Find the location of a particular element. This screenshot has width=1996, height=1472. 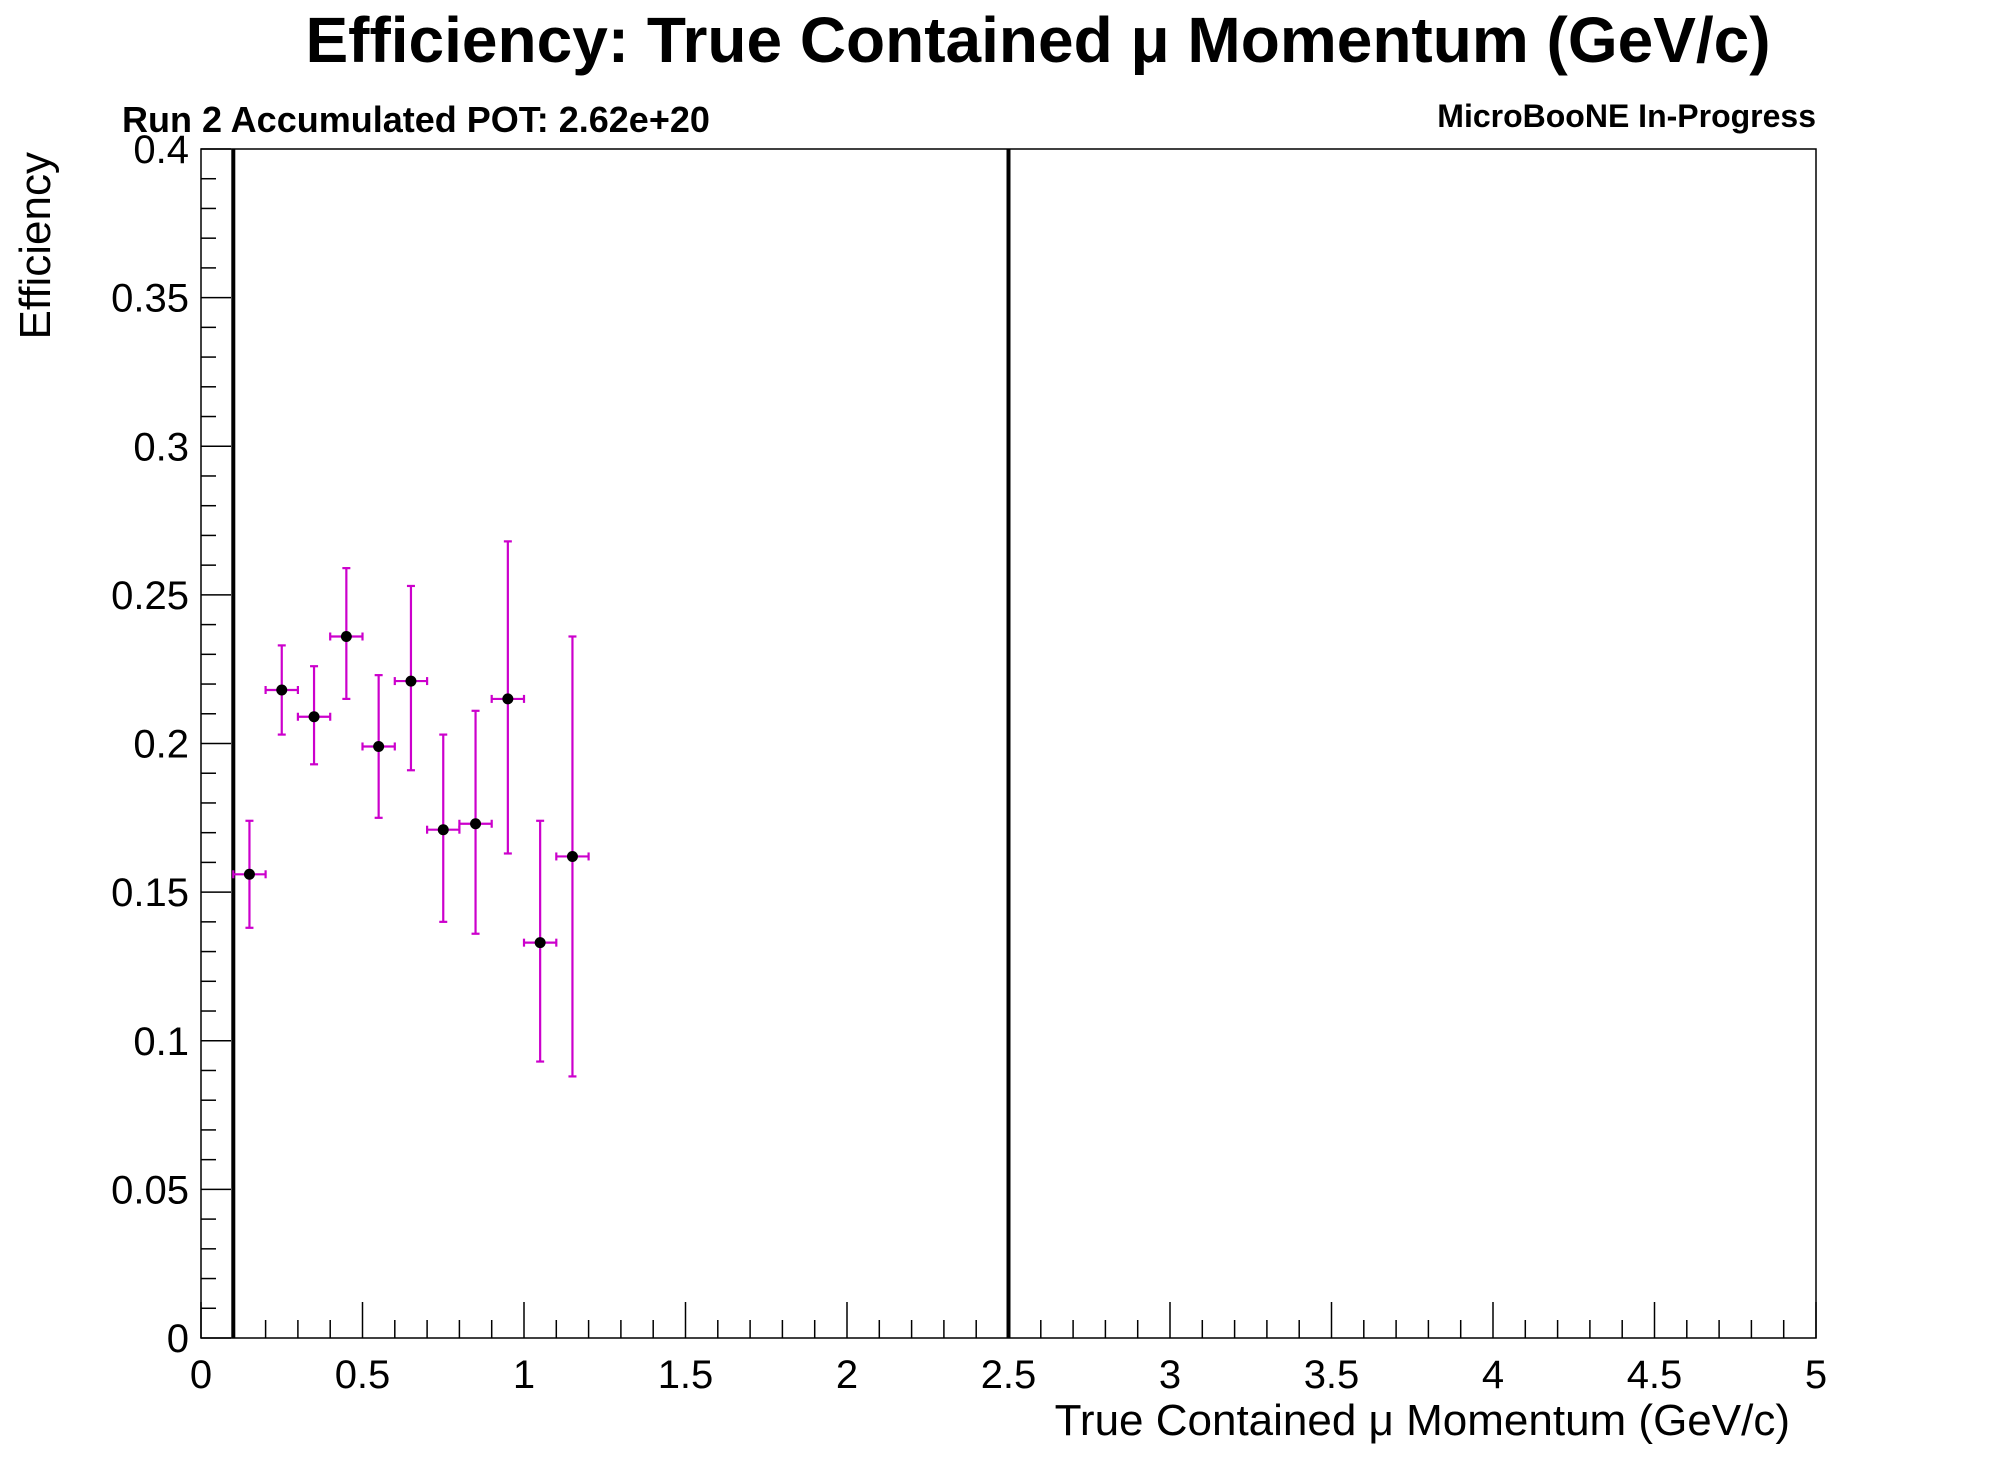

y-tick-label: 0 is located at coordinates (178, 1339).